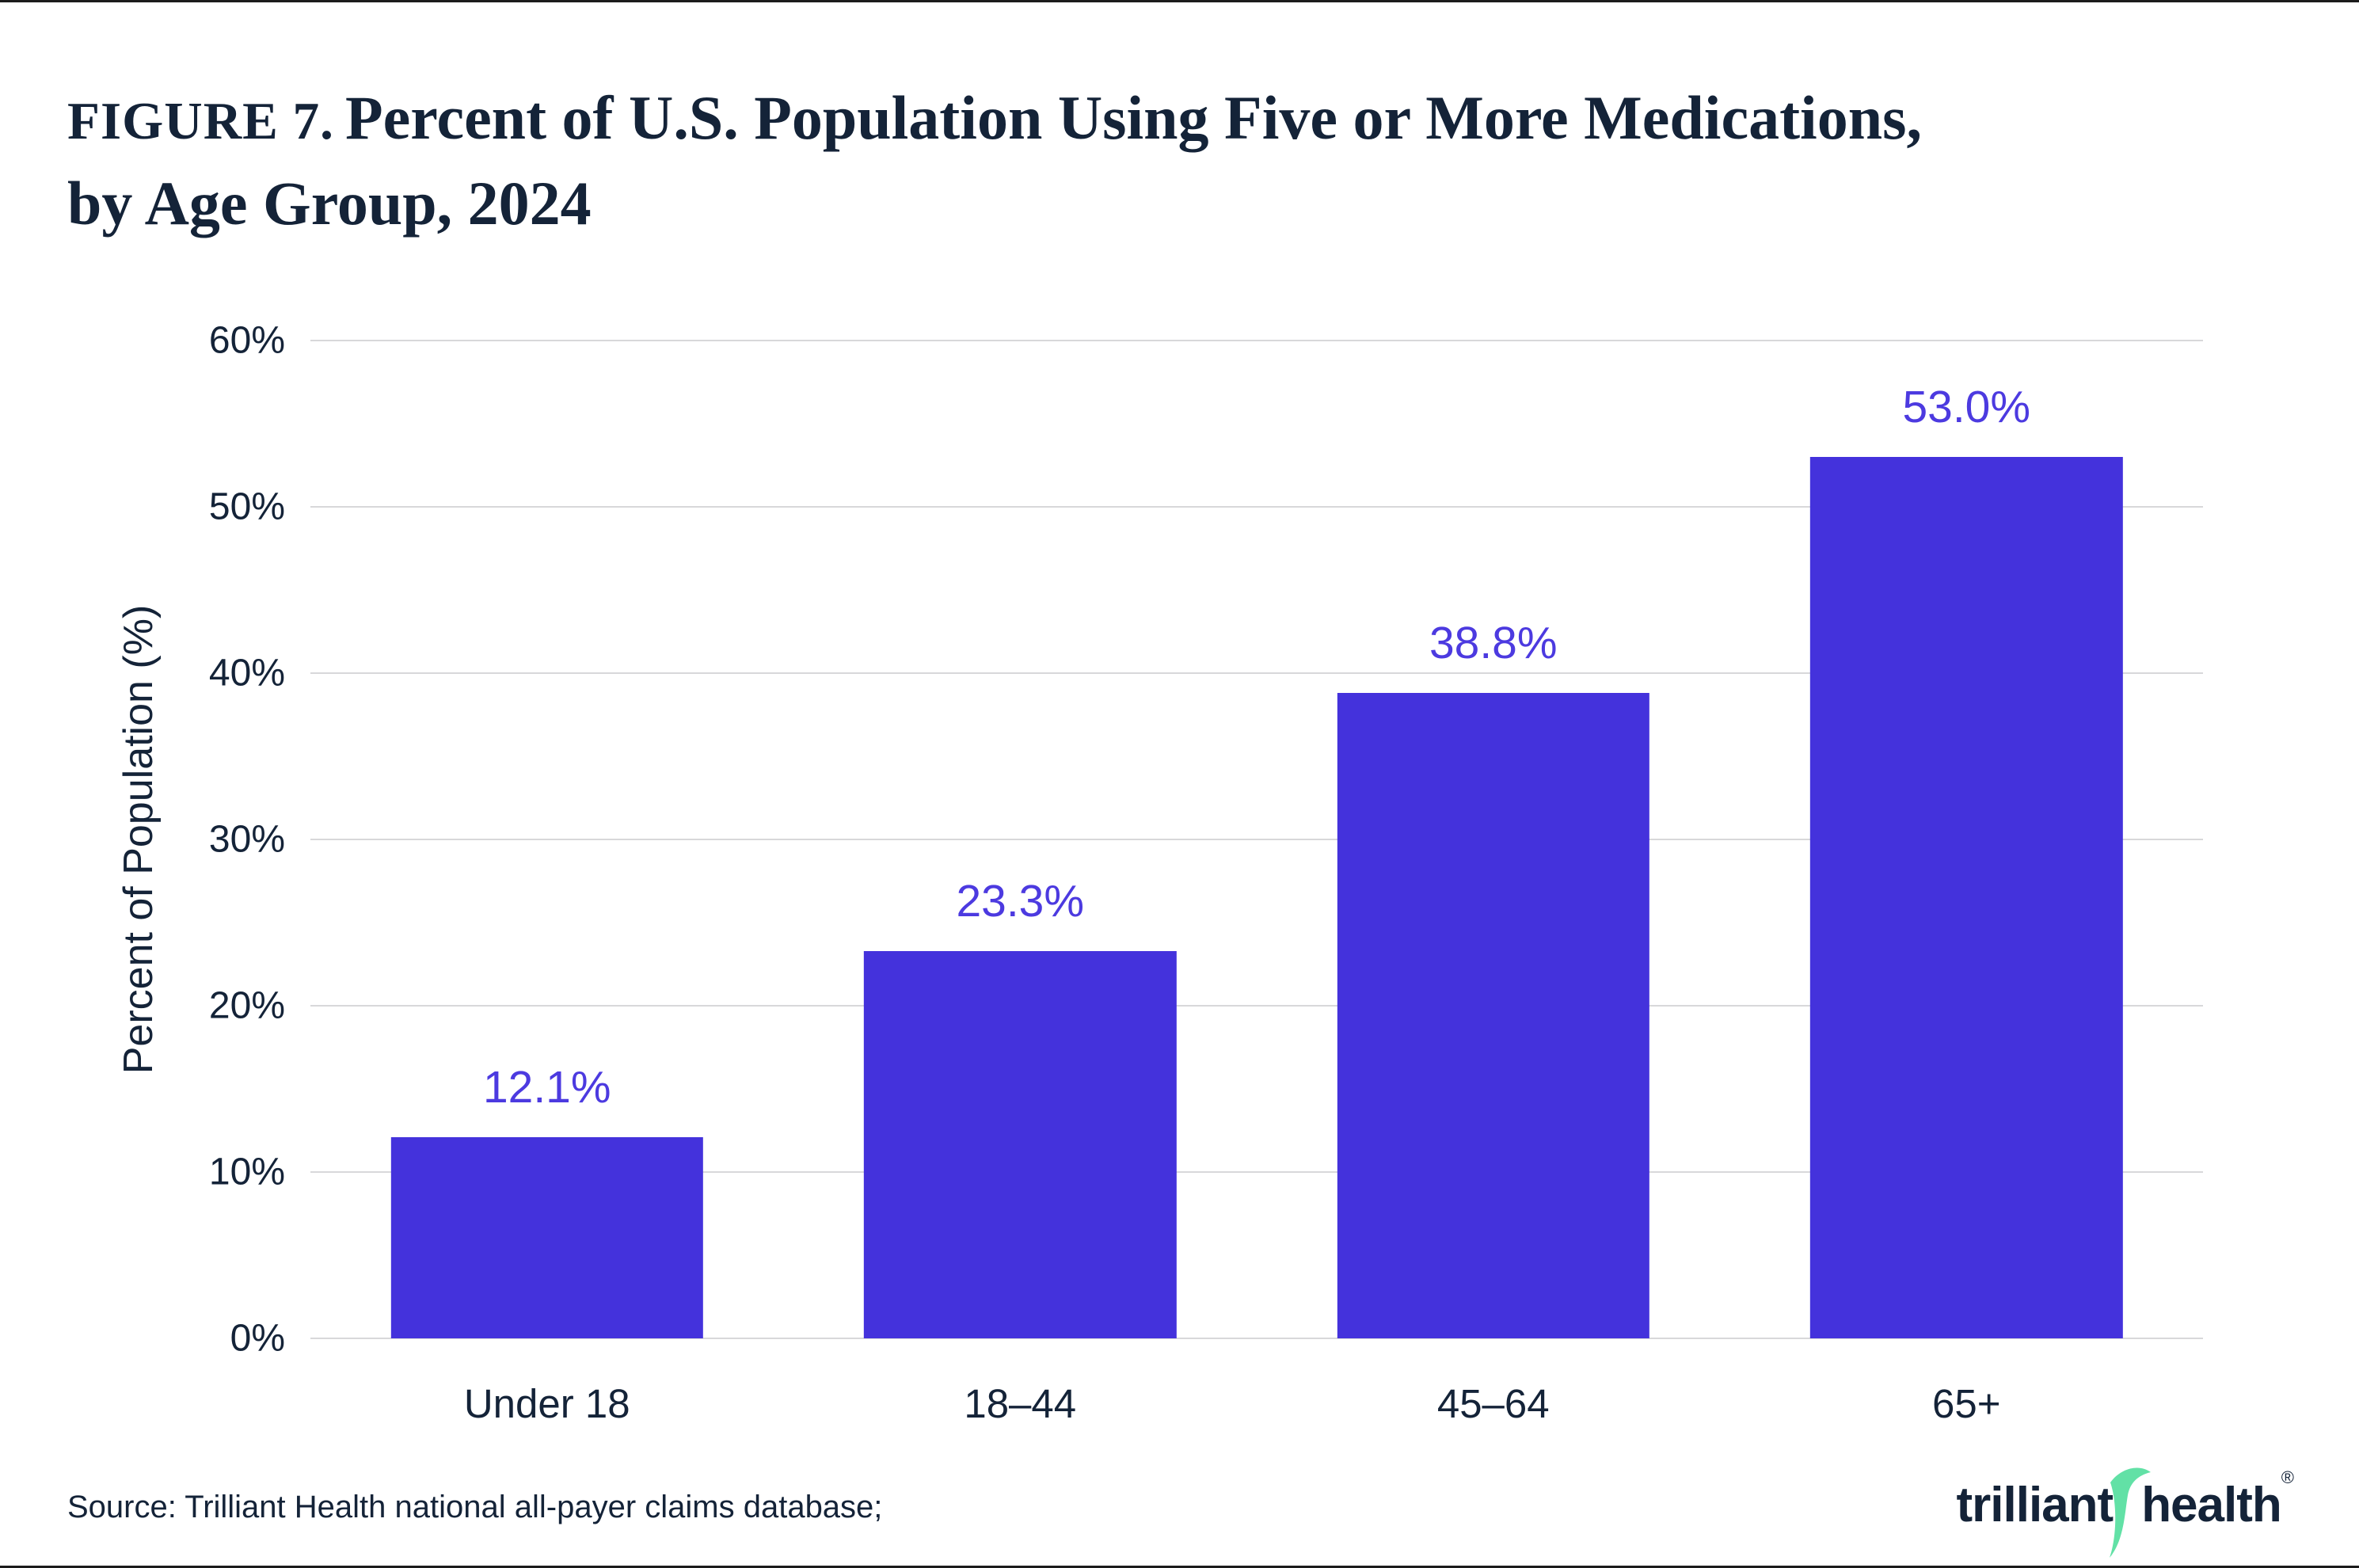 The height and width of the screenshot is (1568, 2359). What do you see at coordinates (246, 506) in the screenshot?
I see `y-tick-label: 50%` at bounding box center [246, 506].